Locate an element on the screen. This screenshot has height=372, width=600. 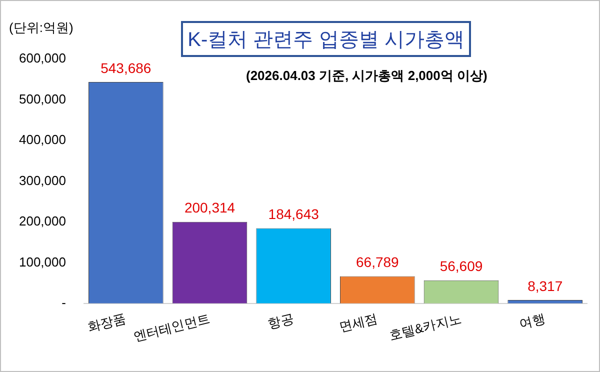
data-label: 543,686 is located at coordinates (126, 68).